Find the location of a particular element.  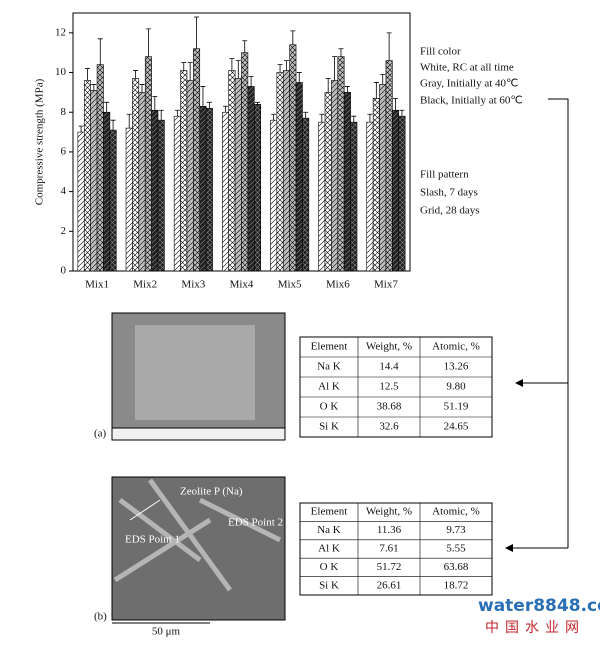

table-border is located at coordinates (396, 549).